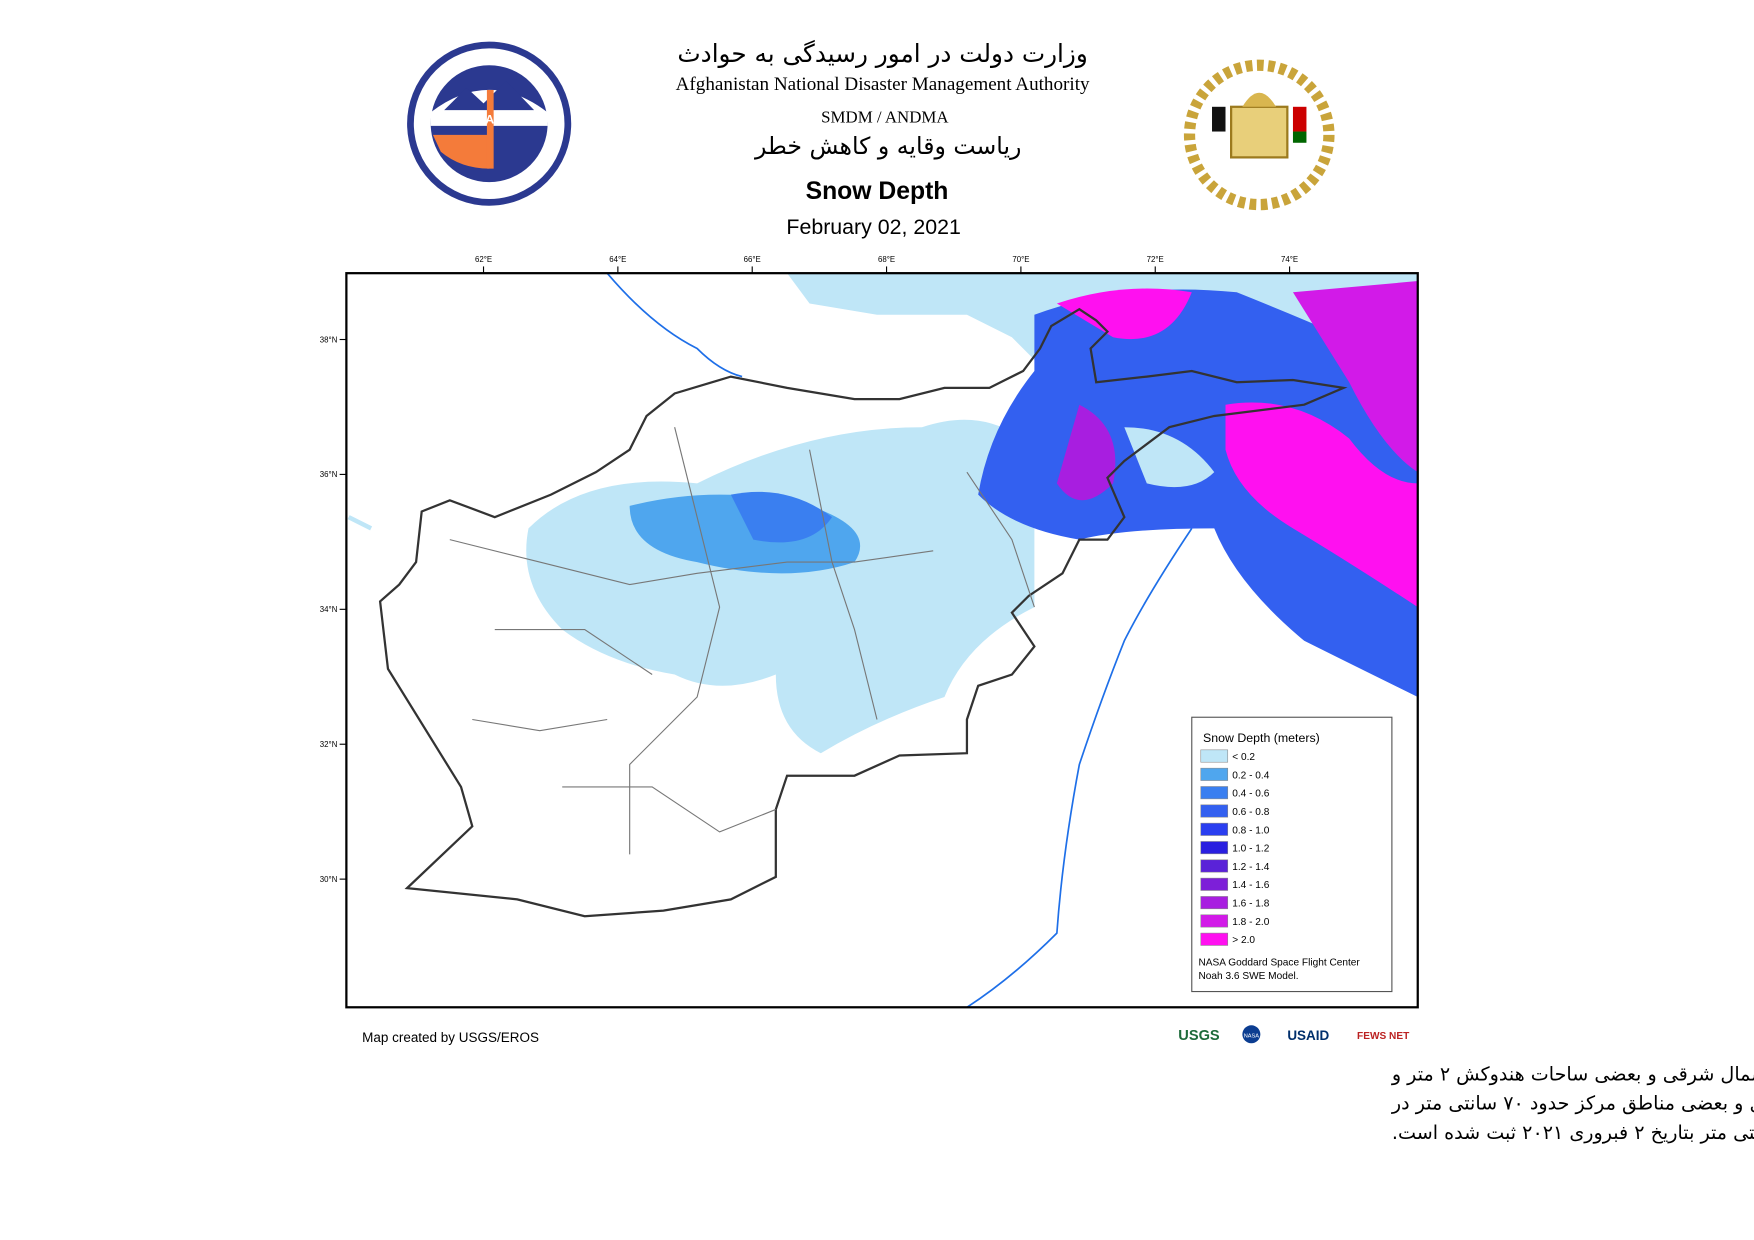 This screenshot has width=1754, height=1240. What do you see at coordinates (1199, 1036) in the screenshot?
I see `agency: USGS` at bounding box center [1199, 1036].